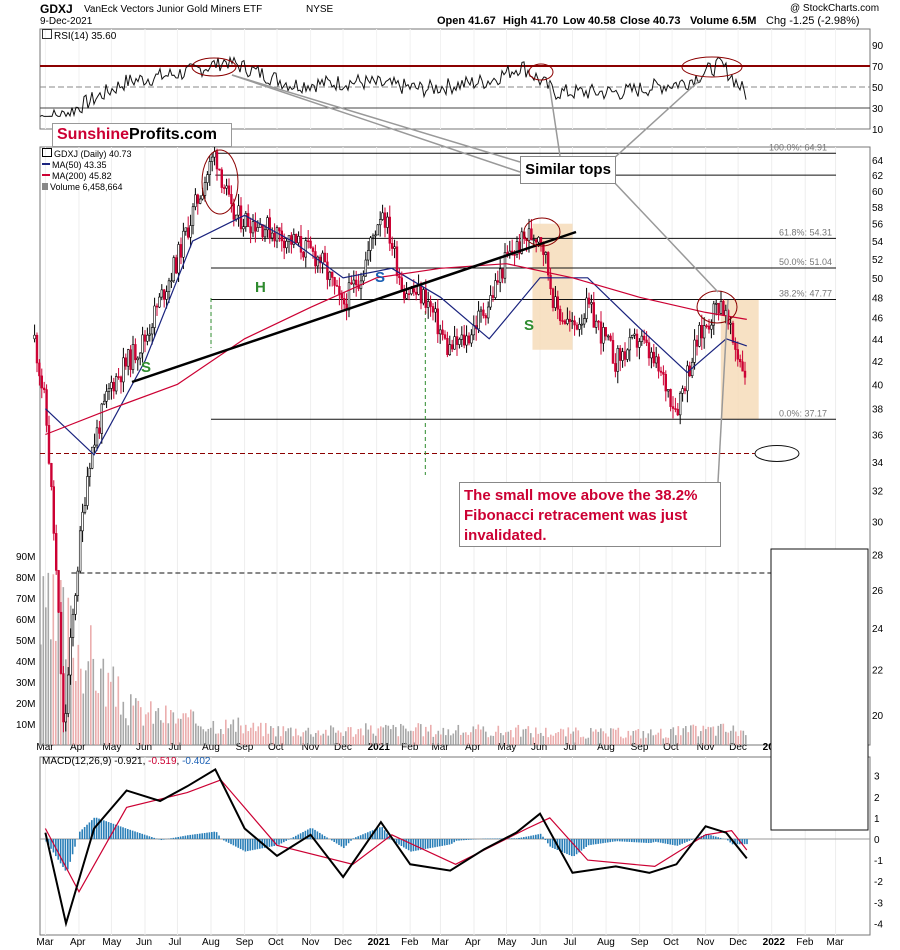 This screenshot has width=900, height=950. Describe the element at coordinates (878, 340) in the screenshot. I see `price-y-tick-label: 44` at that location.